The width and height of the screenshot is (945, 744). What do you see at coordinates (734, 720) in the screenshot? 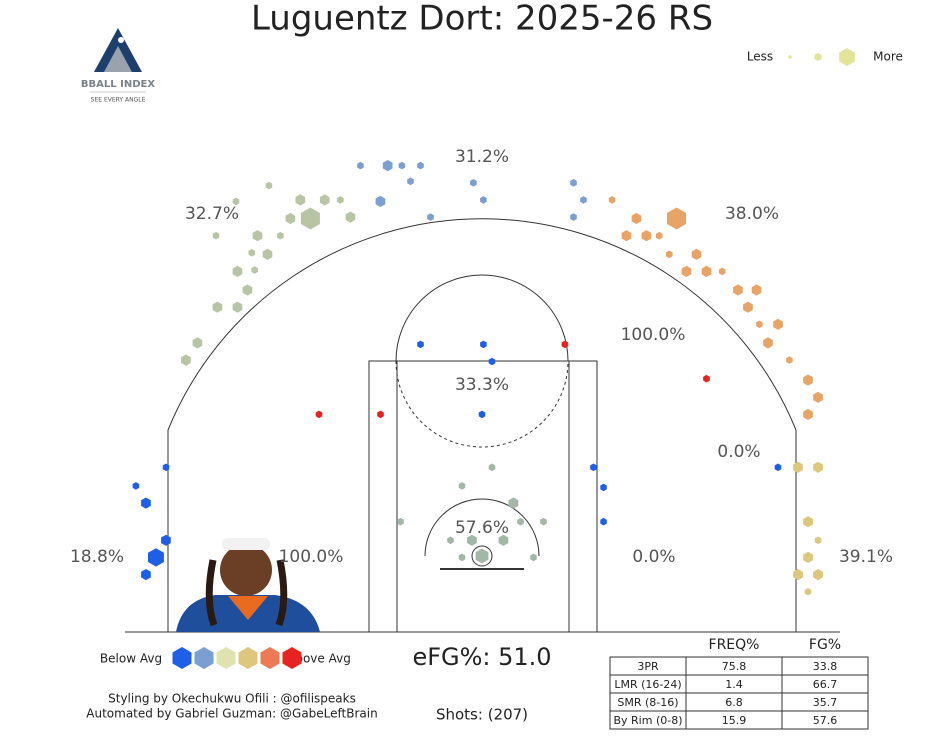
I see `table-cell: 15.9` at bounding box center [734, 720].